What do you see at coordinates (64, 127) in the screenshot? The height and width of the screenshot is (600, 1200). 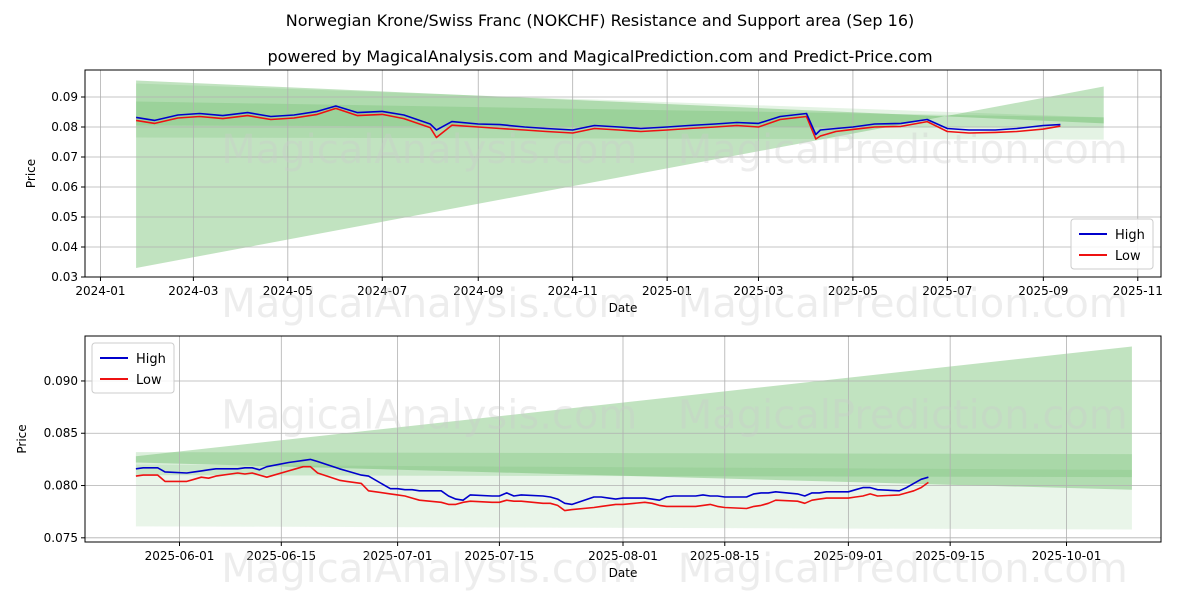 I see `y-tick-label: 0.08` at bounding box center [64, 127].